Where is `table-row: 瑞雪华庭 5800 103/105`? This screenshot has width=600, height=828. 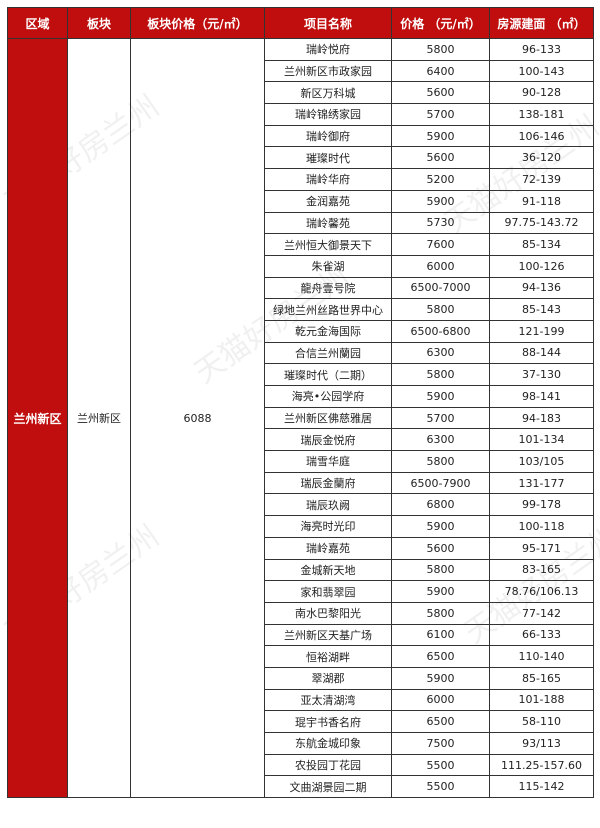
table-row: 瑞雪华庭 5800 103/105 is located at coordinates (301, 461).